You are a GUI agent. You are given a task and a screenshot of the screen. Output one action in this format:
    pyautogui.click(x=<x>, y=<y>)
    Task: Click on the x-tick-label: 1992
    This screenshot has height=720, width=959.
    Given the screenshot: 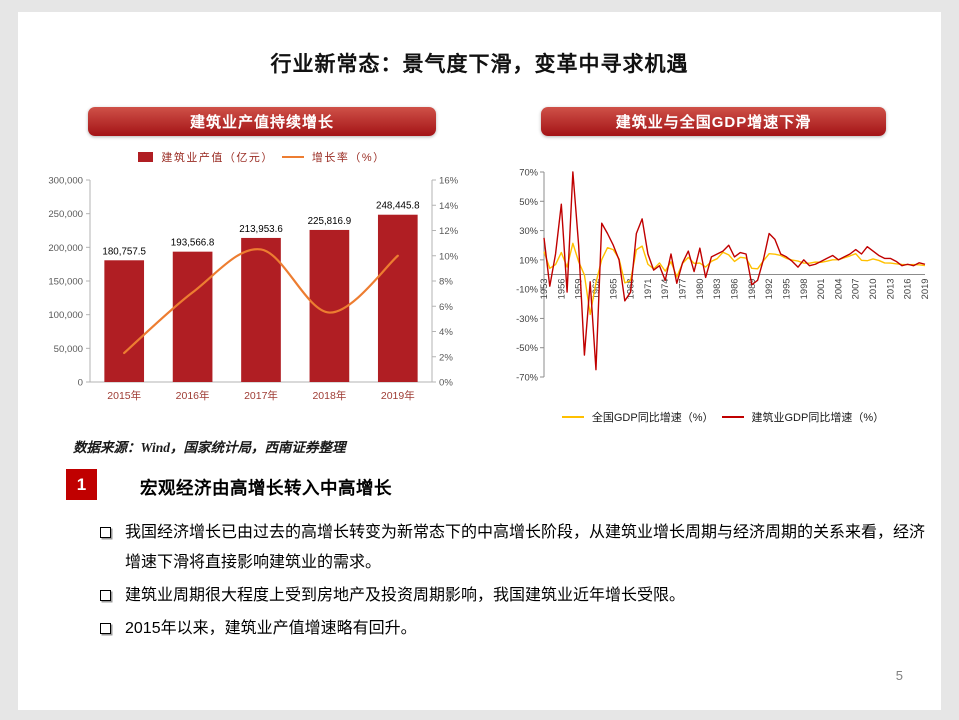 What is the action you would take?
    pyautogui.click(x=768, y=289)
    